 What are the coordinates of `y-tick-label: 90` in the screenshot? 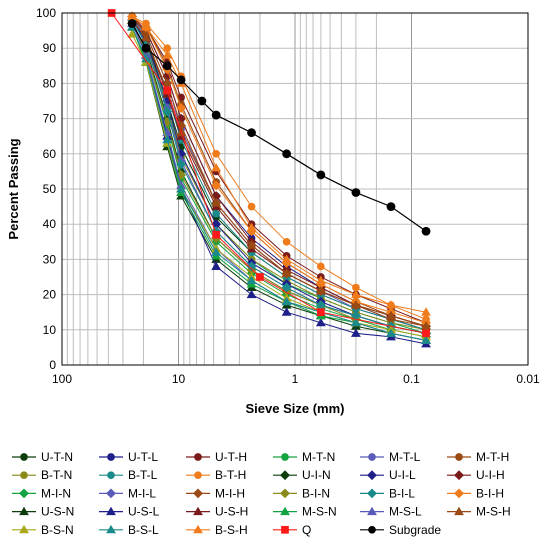 It's located at (50, 48).